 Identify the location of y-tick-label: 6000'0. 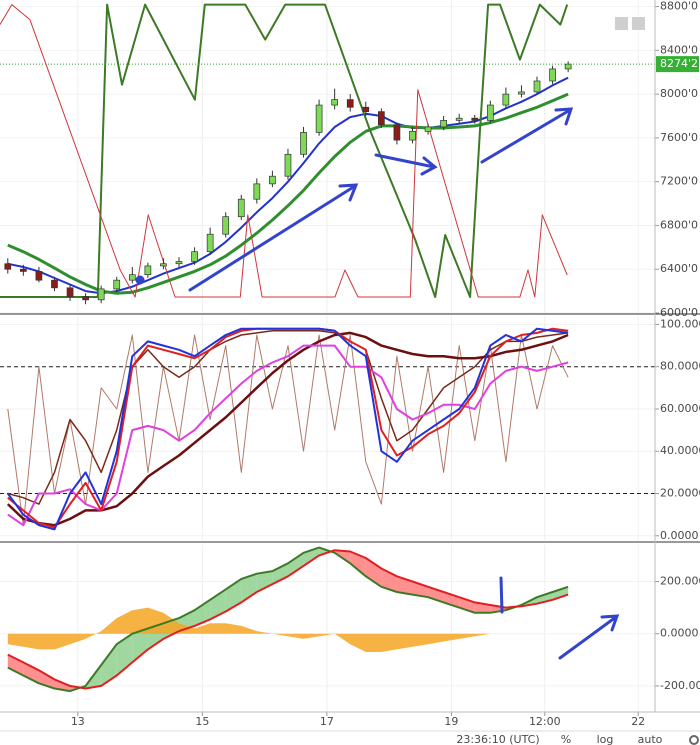
(679, 312).